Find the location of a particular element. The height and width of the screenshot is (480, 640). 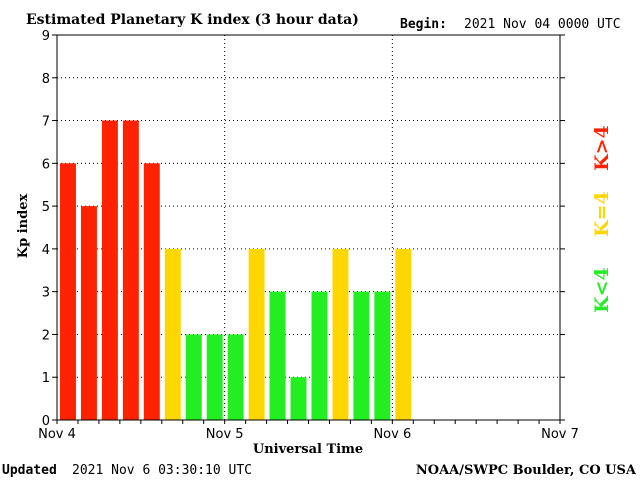

y-tick-labels: 0 1 2 3 4 5 6 7 8 9 is located at coordinates (46, 229).